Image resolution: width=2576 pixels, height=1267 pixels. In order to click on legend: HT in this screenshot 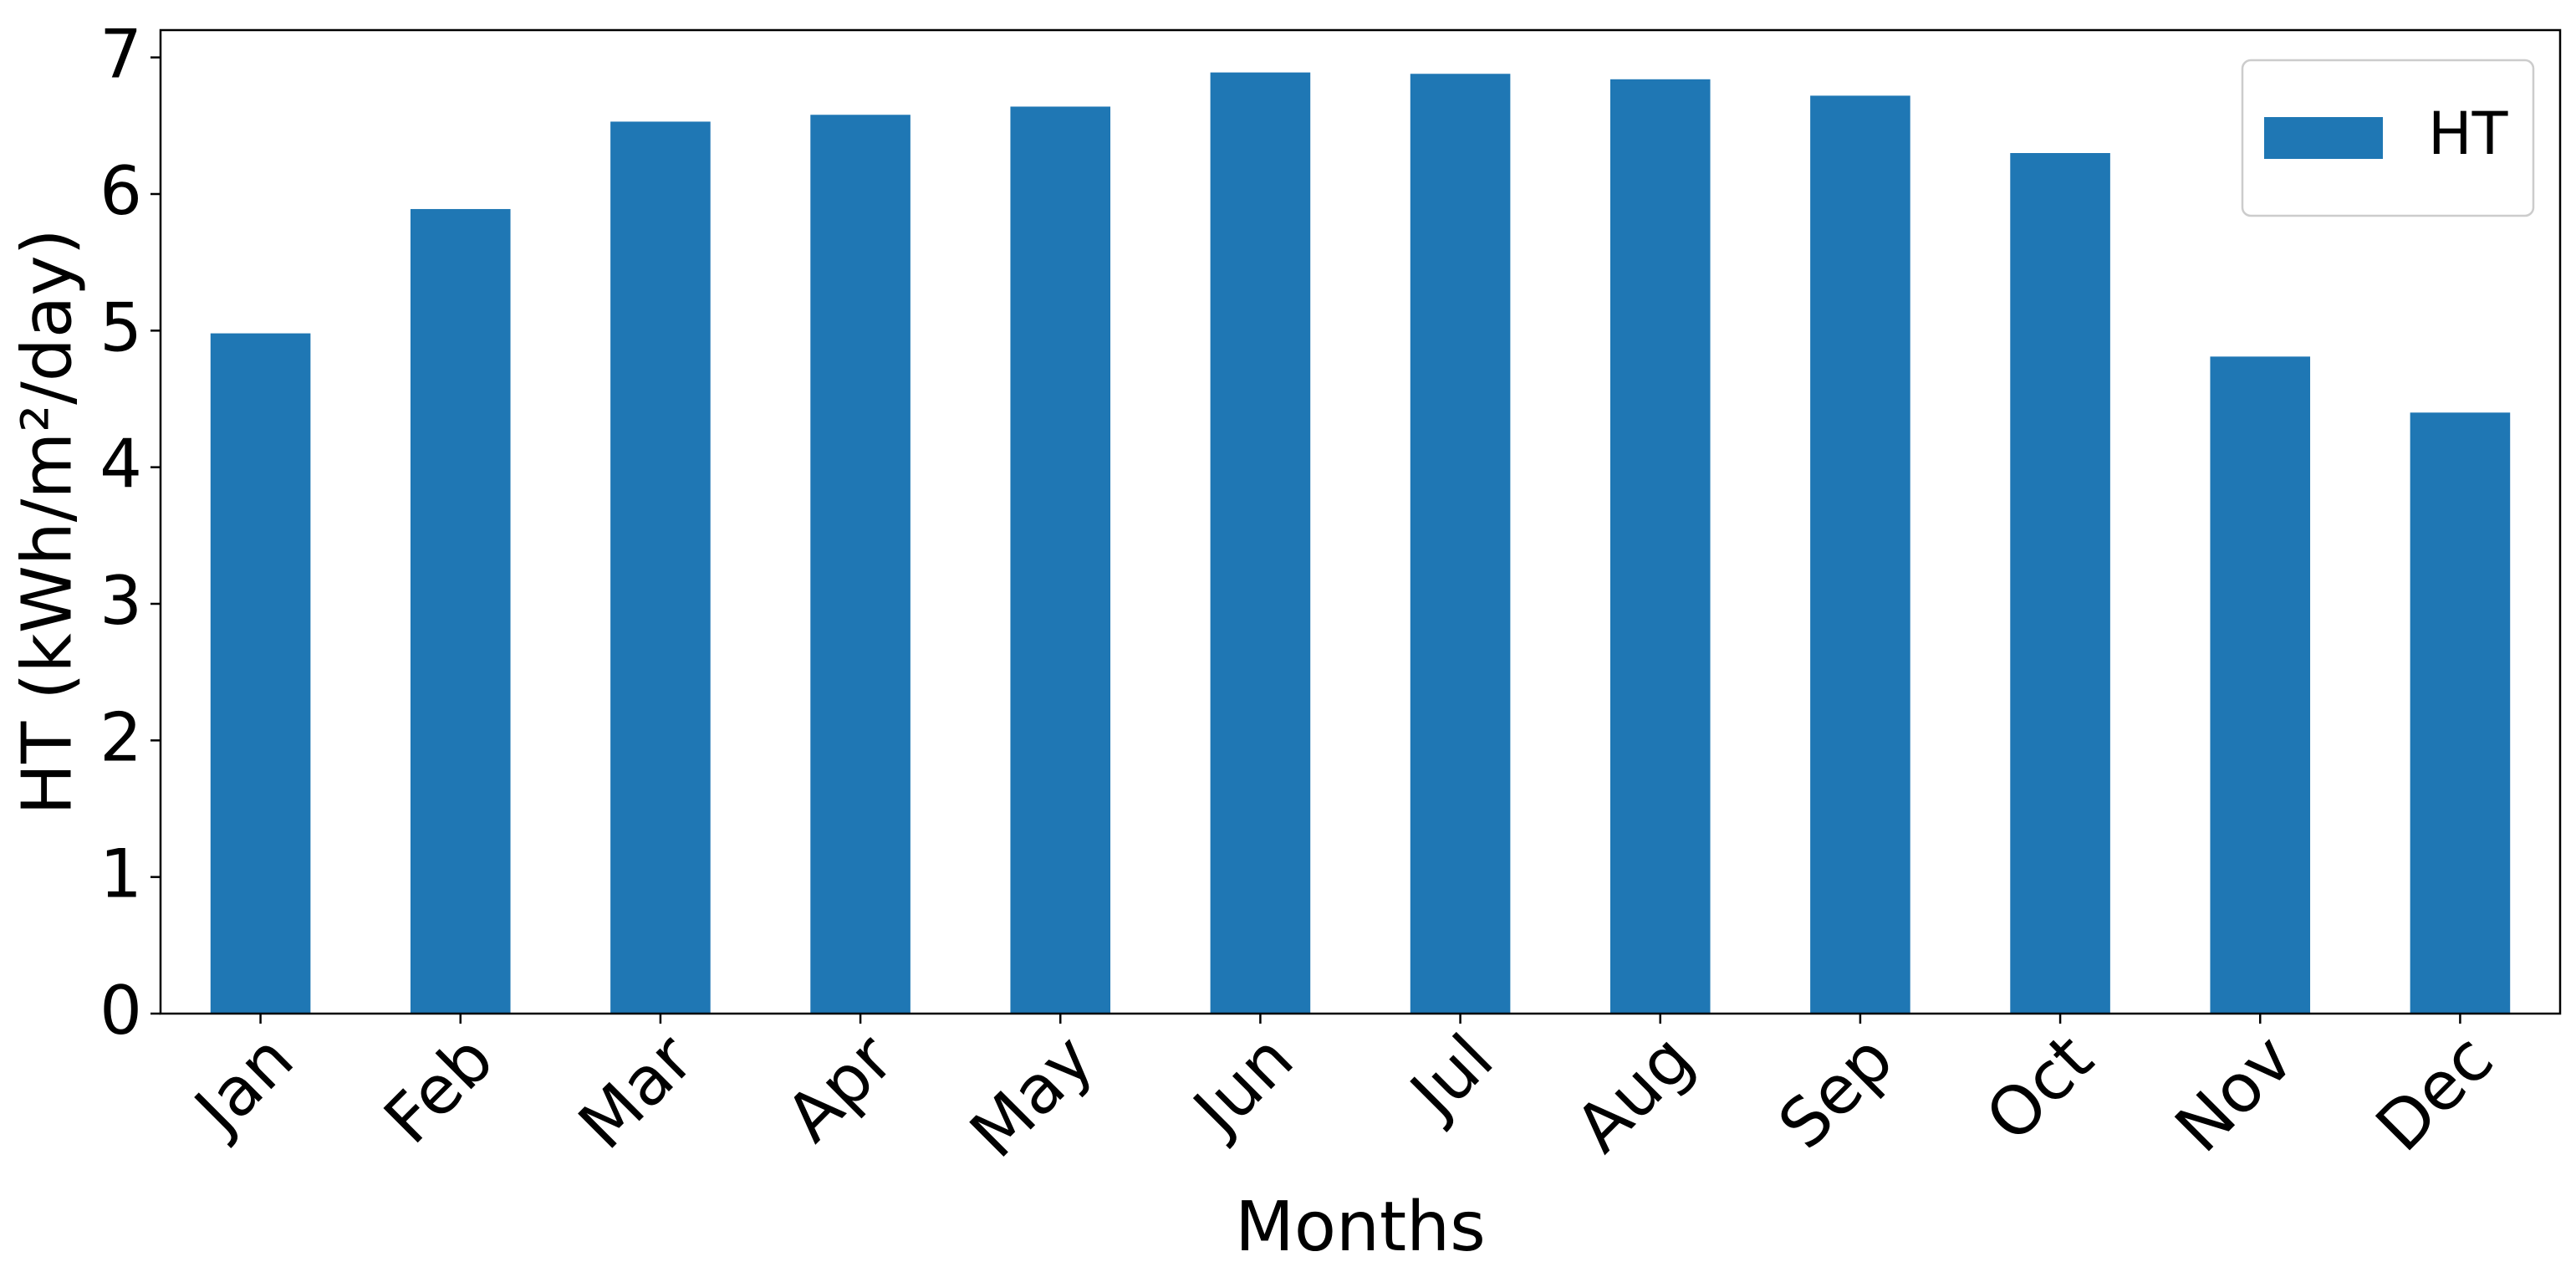, I will do `click(2388, 138)`.